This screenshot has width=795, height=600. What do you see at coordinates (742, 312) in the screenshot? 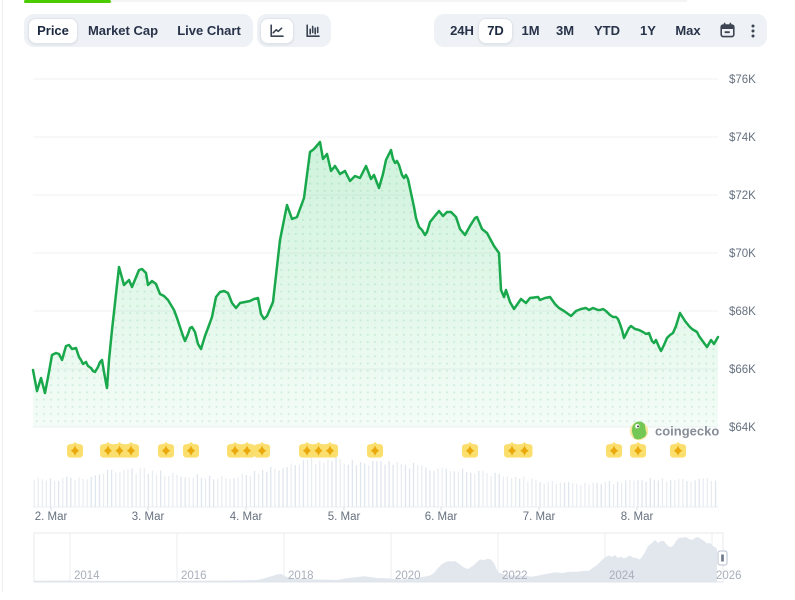
I see `svg-text: $68K` at bounding box center [742, 312].